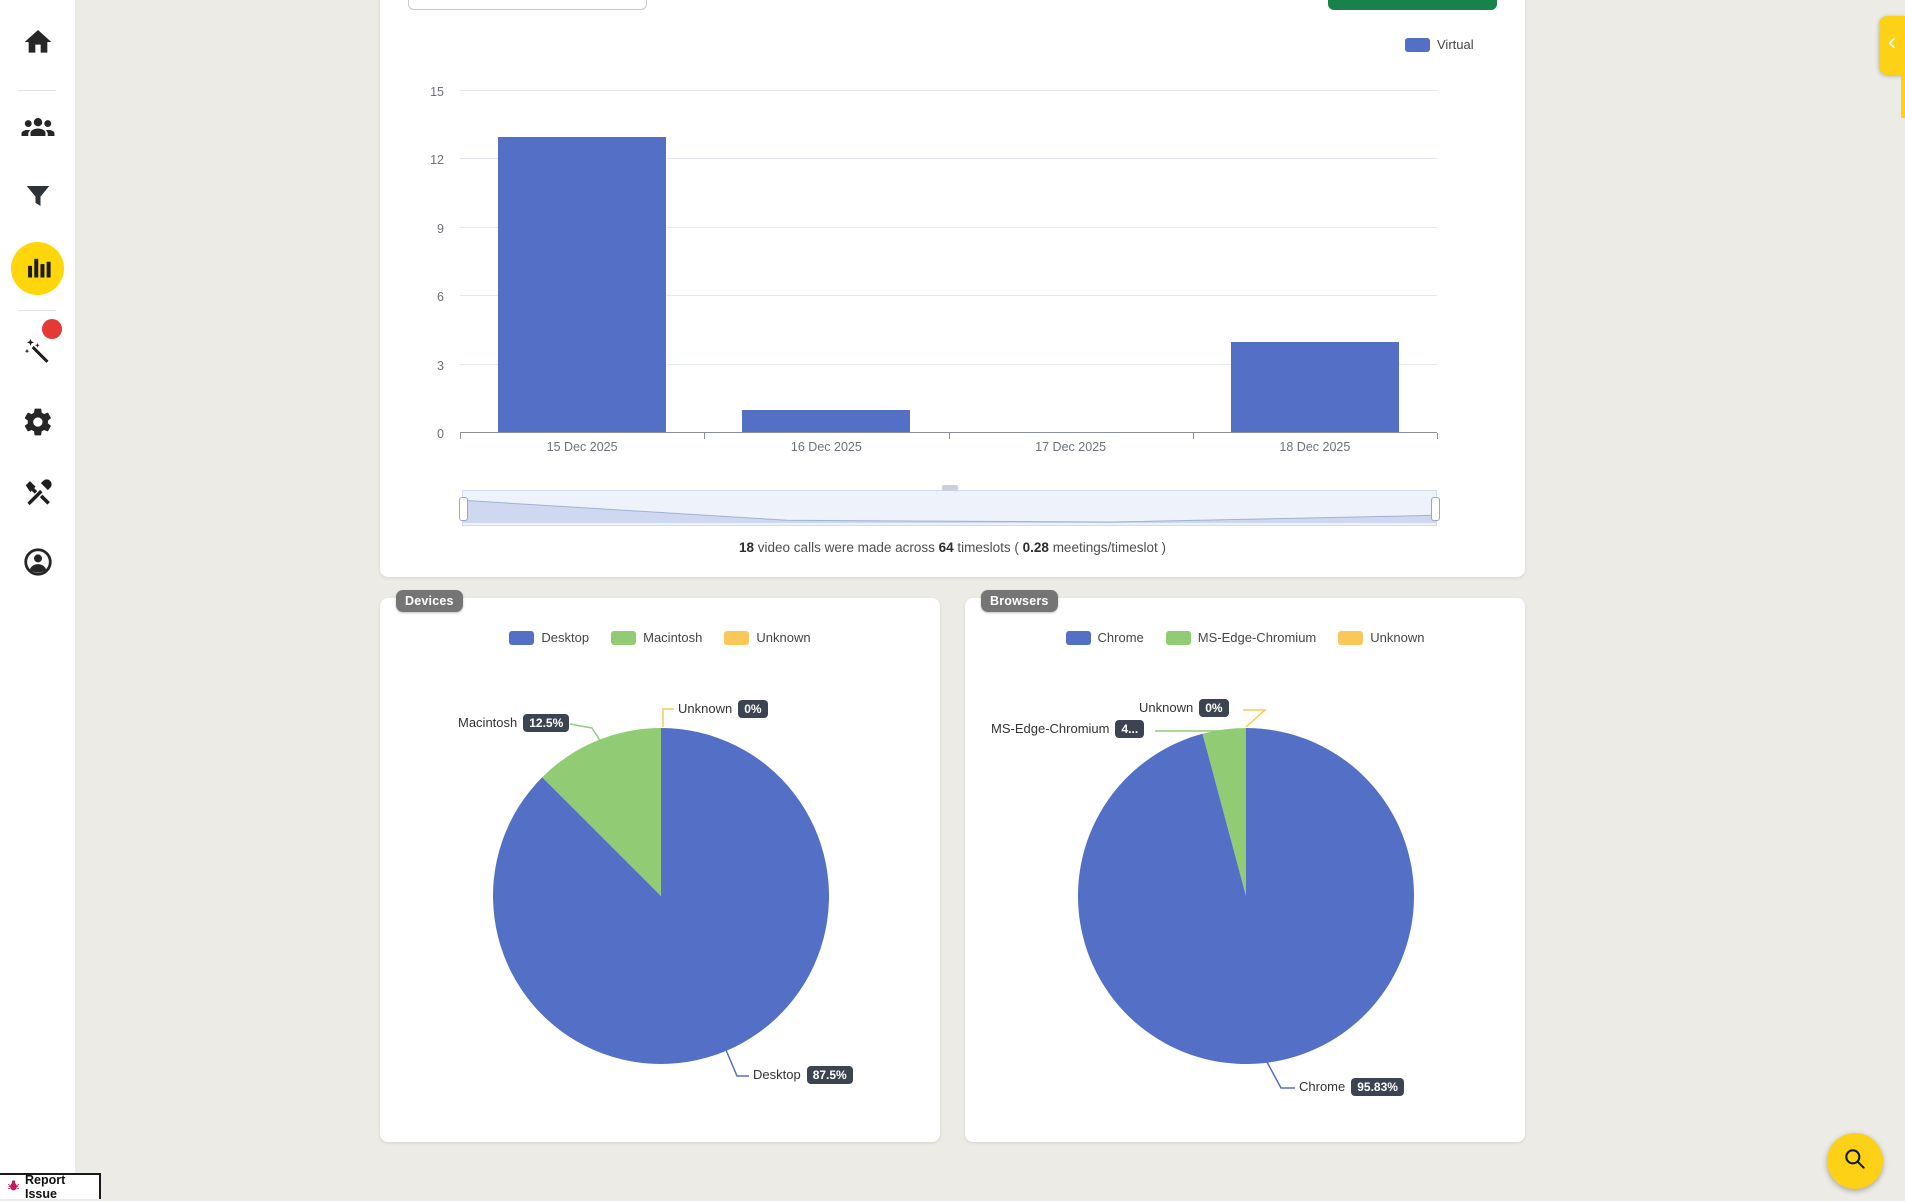 The image size is (1905, 1201). Describe the element at coordinates (582, 284) in the screenshot. I see `bar-15 Dec 2025` at that location.